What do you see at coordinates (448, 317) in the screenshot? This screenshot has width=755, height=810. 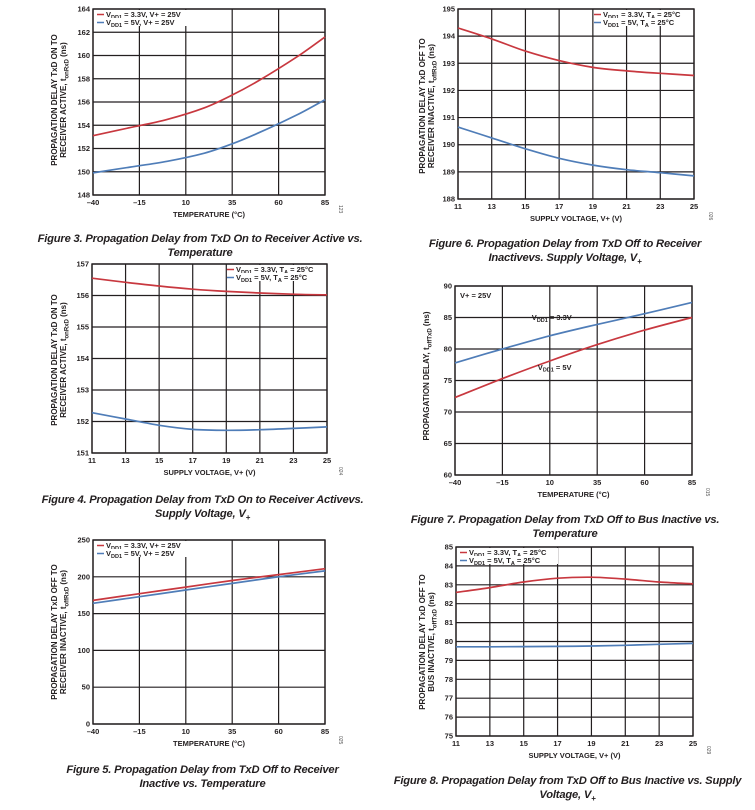 I see `fig7-ytick-label: 85` at bounding box center [448, 317].